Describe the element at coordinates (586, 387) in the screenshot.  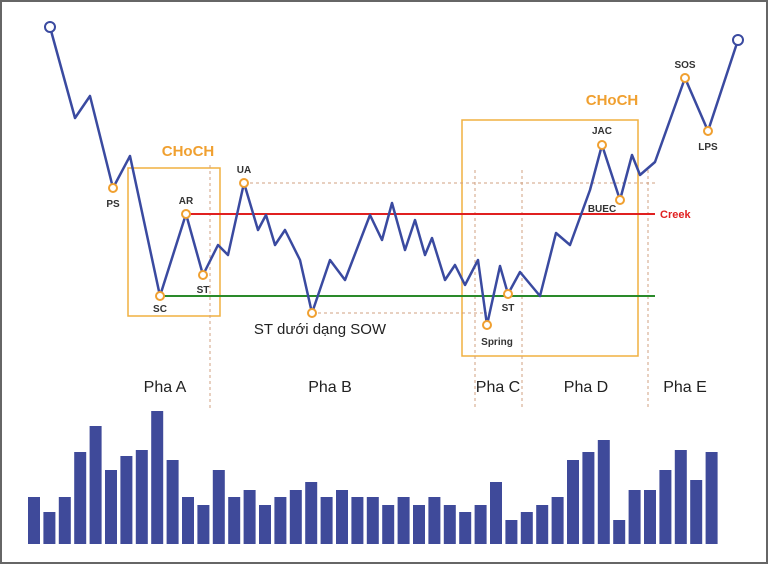
I see `phase-label: Pha D` at that location.